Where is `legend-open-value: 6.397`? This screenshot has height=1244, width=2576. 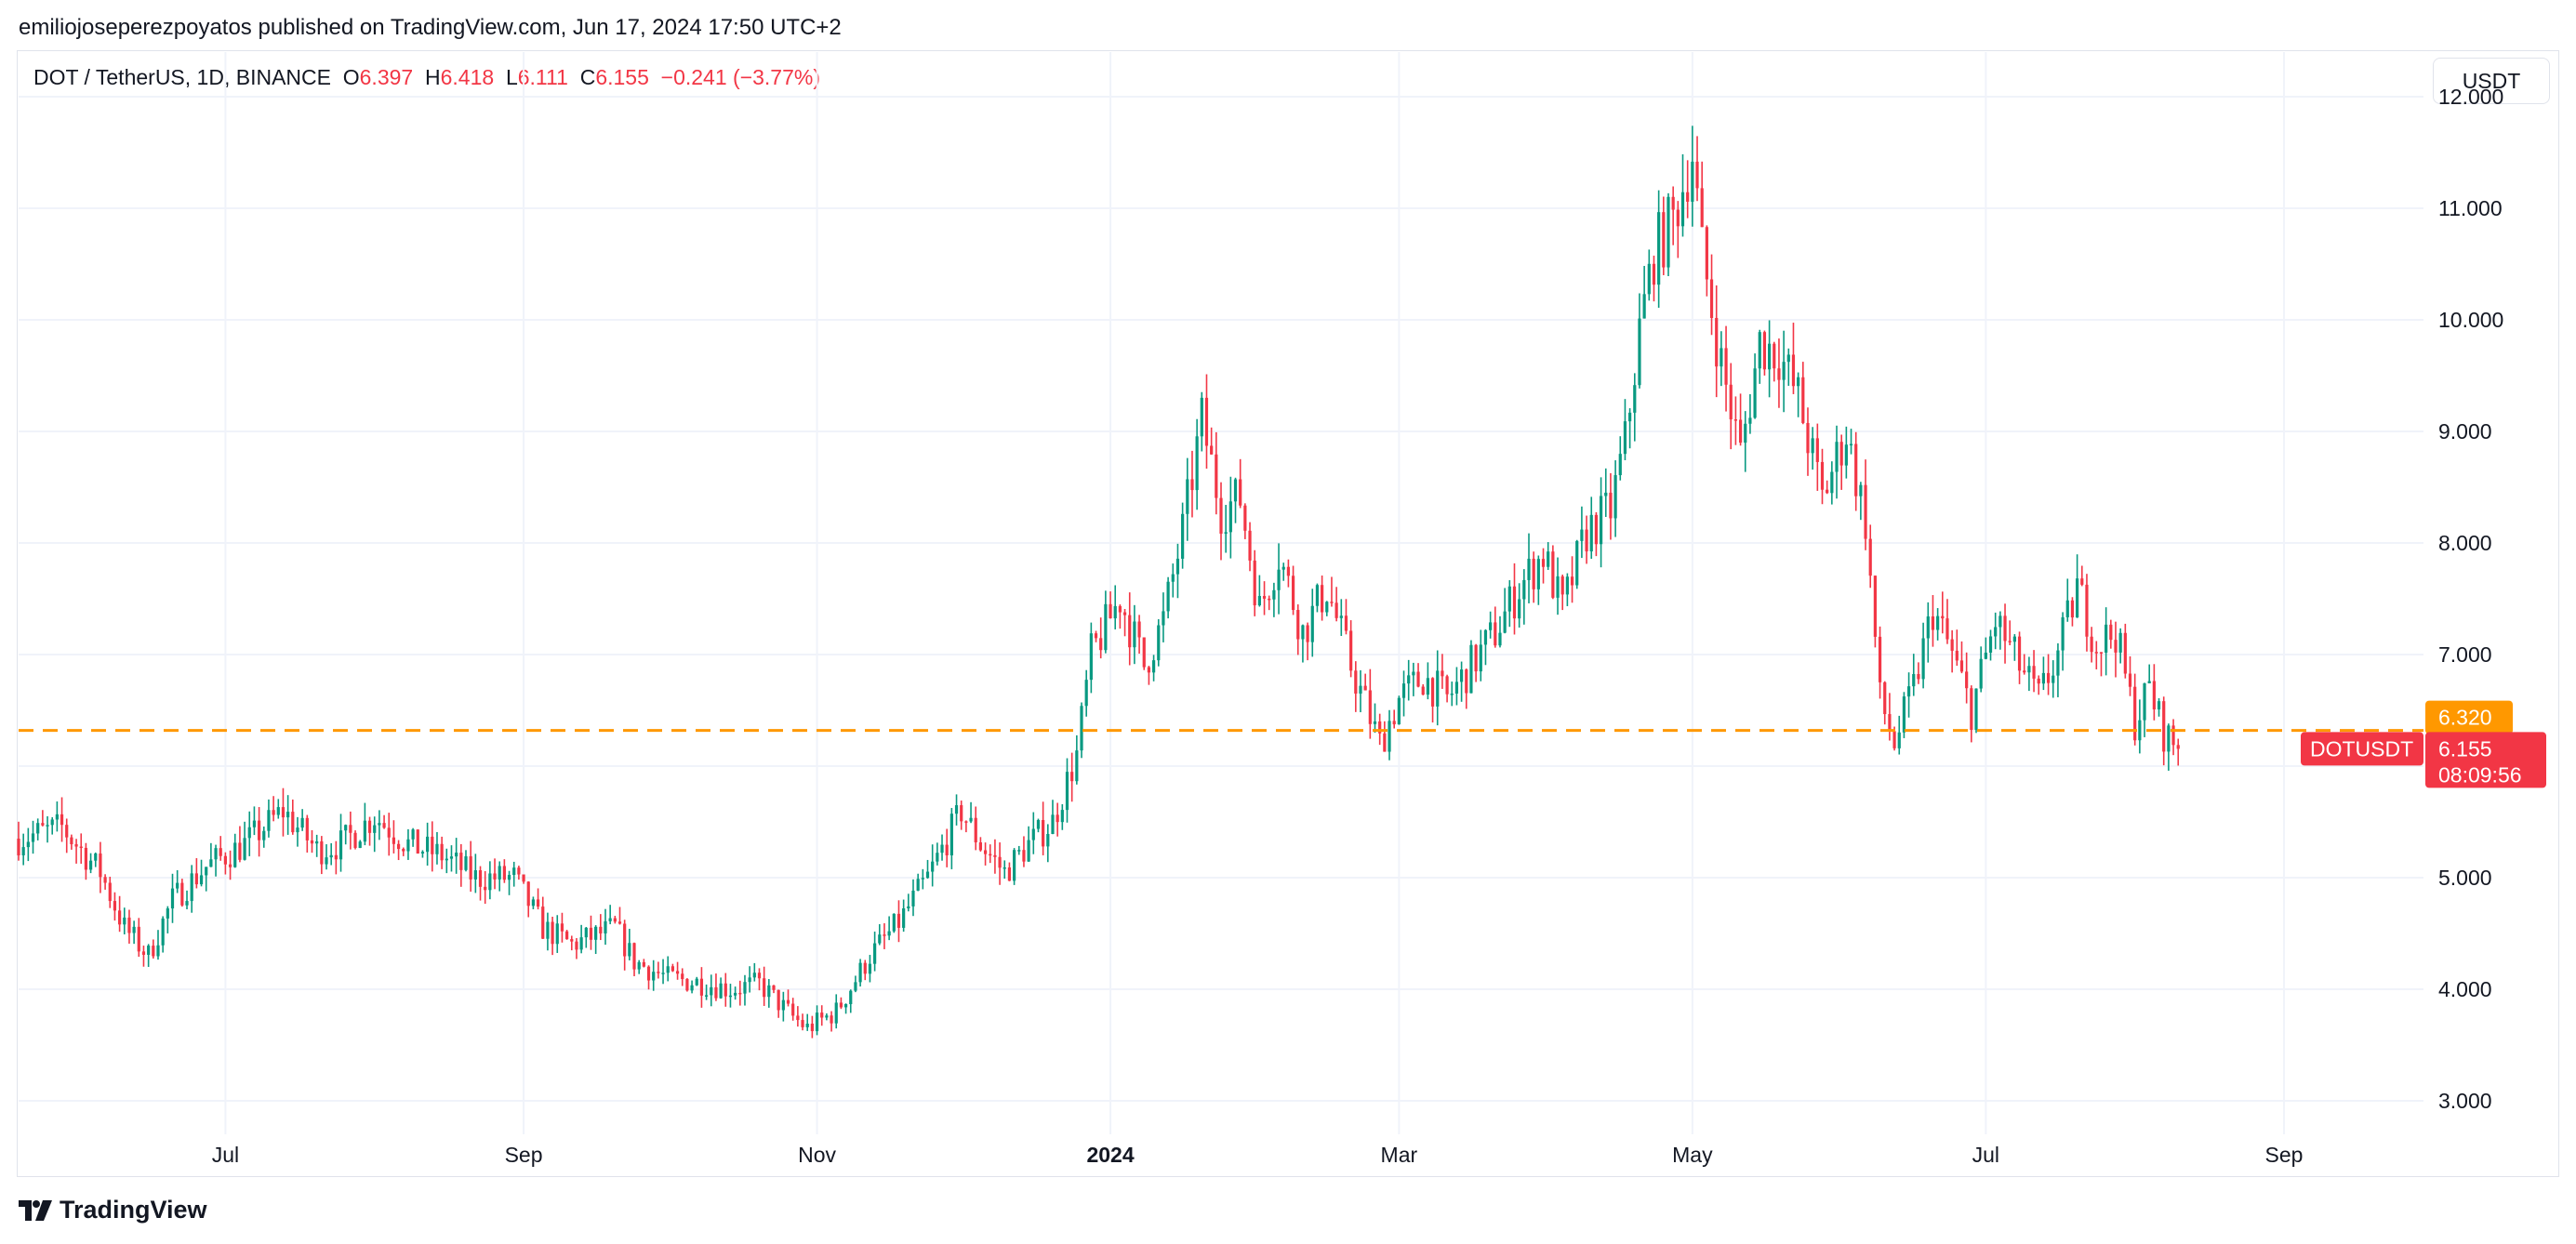
legend-open-value: 6.397 is located at coordinates (386, 77).